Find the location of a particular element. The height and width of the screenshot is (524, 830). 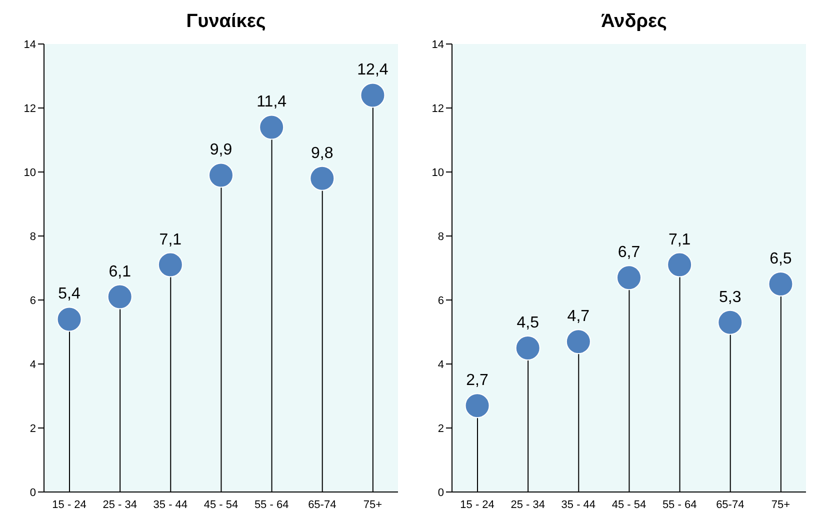

data-label: 6,1 is located at coordinates (120, 271).